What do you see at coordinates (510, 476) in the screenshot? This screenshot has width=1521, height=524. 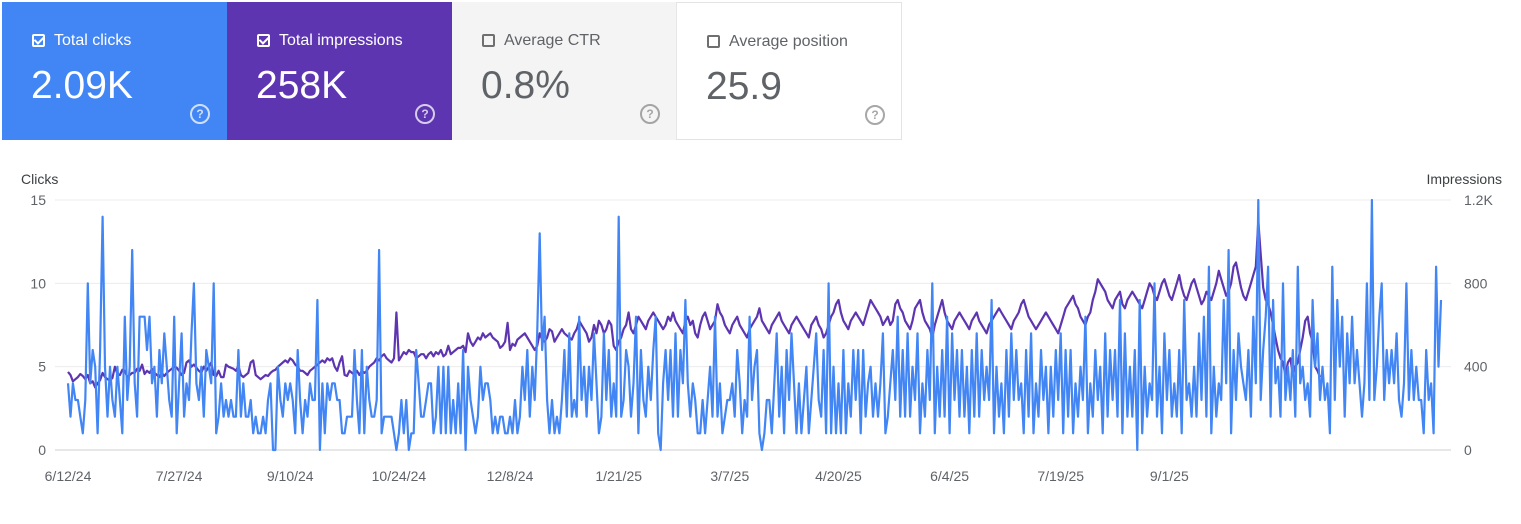 I see `x-tick-label: 12/8/24` at bounding box center [510, 476].